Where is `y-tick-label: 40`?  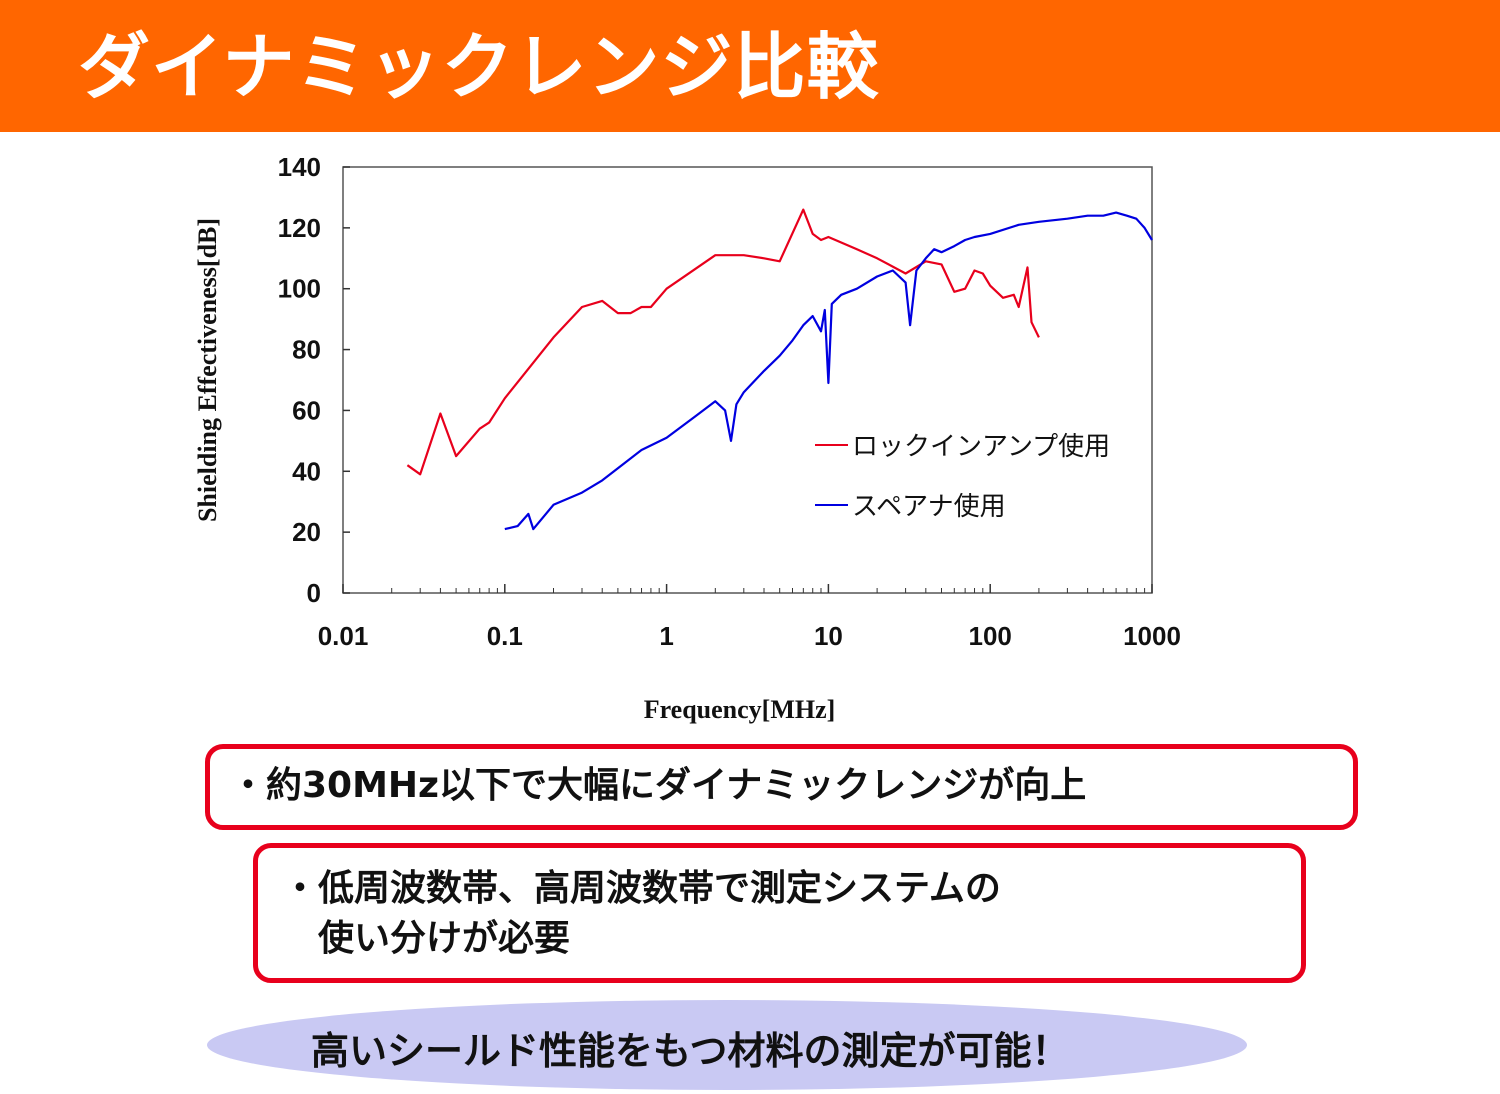 y-tick-label: 40 is located at coordinates (306, 471).